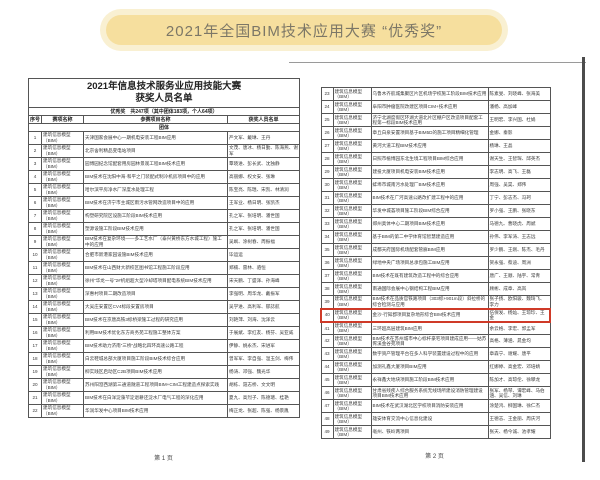 The width and height of the screenshot is (600, 480). What do you see at coordinates (429, 224) in the screenshot?
I see `row-project: 郑州奥体中心二期项目BIM技术应用` at bounding box center [429, 224].